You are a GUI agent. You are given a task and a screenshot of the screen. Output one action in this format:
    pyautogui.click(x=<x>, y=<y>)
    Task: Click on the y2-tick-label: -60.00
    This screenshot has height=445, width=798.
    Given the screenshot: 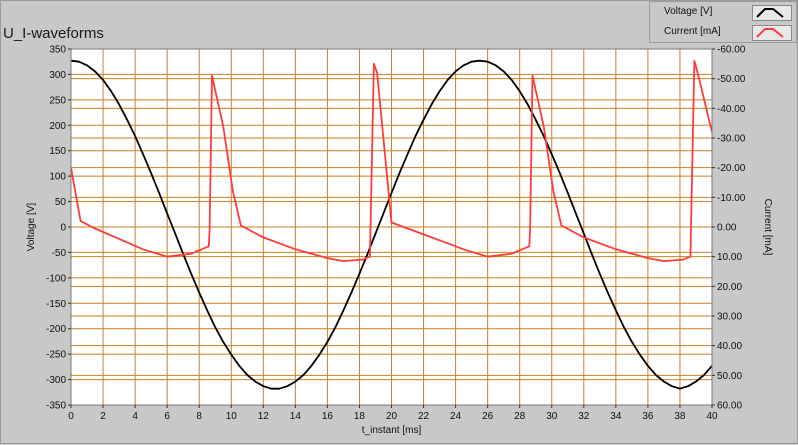 What is the action you would take?
    pyautogui.click(x=731, y=50)
    